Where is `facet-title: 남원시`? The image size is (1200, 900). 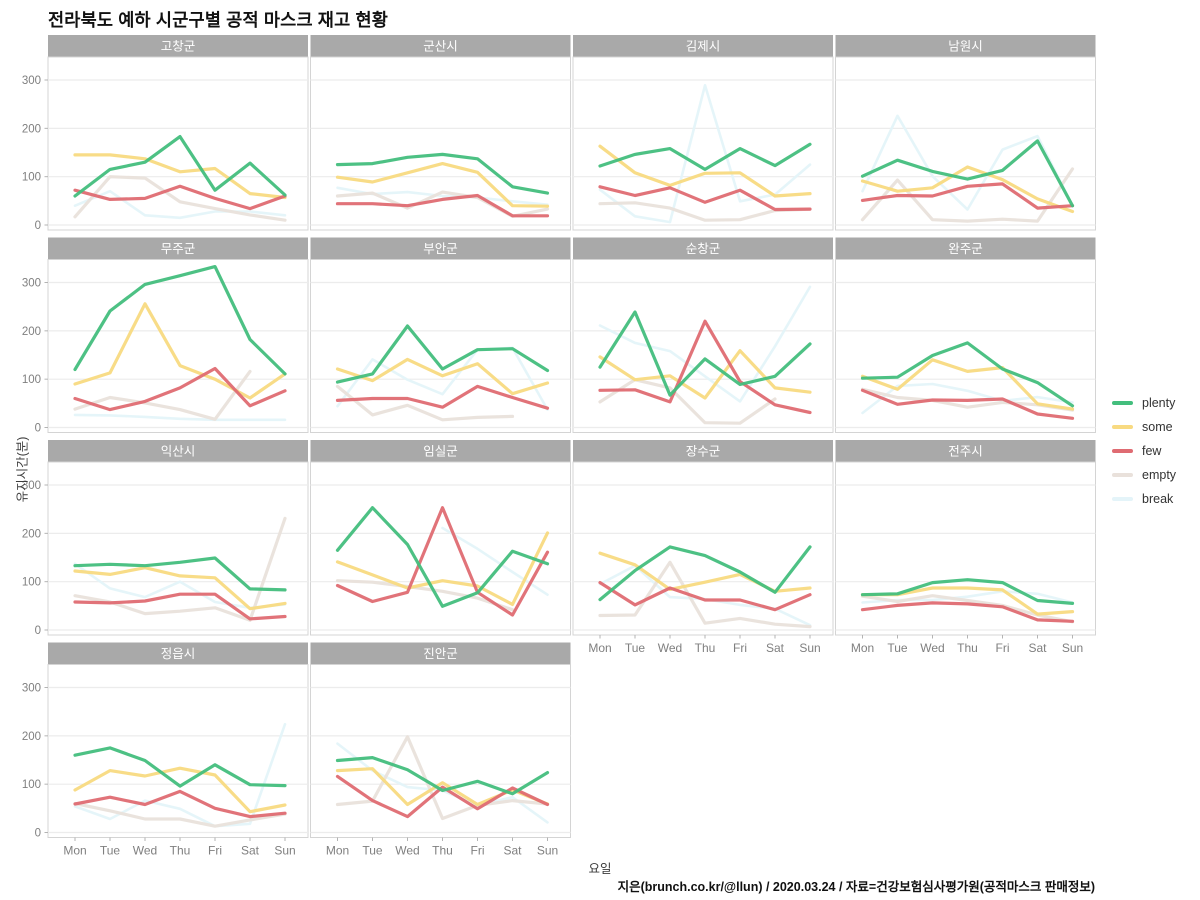
facet-title: 남원시 is located at coordinates (965, 47).